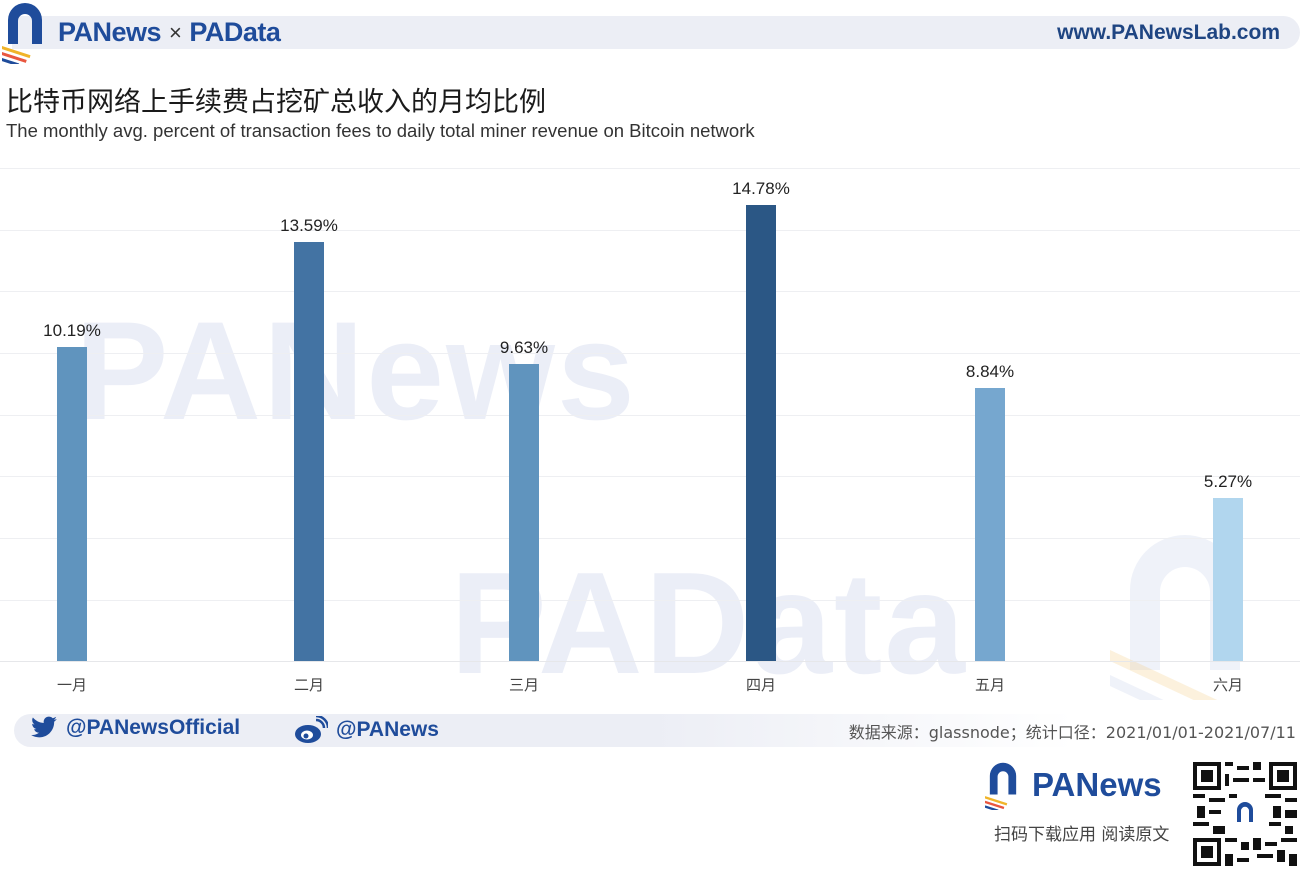 Image resolution: width=1300 pixels, height=869 pixels. Describe the element at coordinates (153, 727) in the screenshot. I see `twitter-handle-text: @PANewsOfficial` at that location.